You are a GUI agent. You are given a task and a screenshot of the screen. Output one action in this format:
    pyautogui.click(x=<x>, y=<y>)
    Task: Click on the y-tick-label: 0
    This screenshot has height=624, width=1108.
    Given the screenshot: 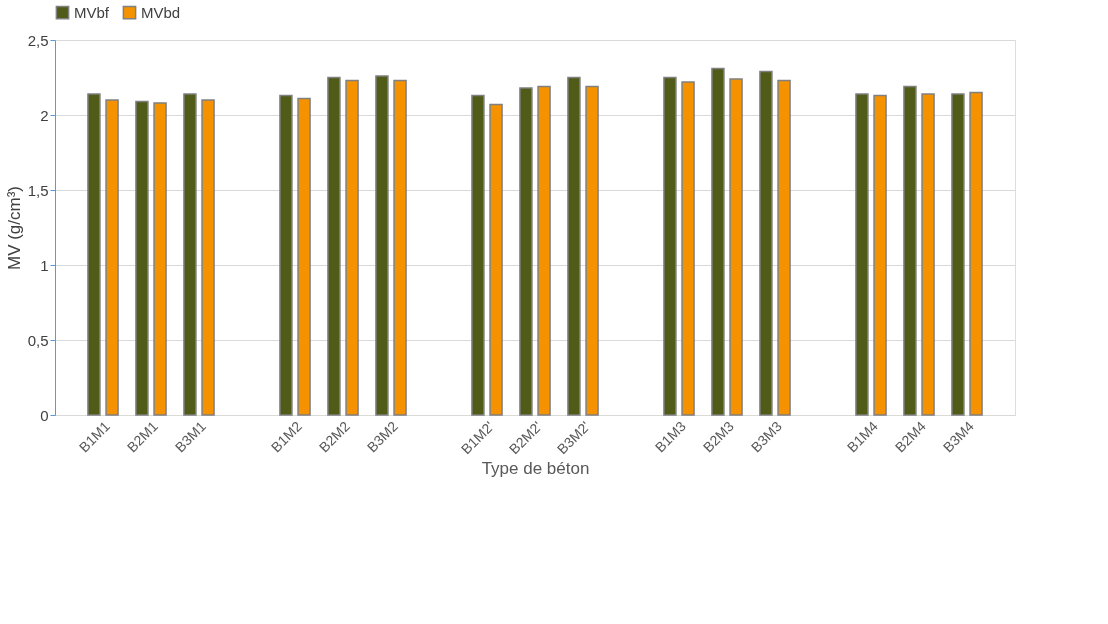 What is the action you would take?
    pyautogui.click(x=44, y=415)
    